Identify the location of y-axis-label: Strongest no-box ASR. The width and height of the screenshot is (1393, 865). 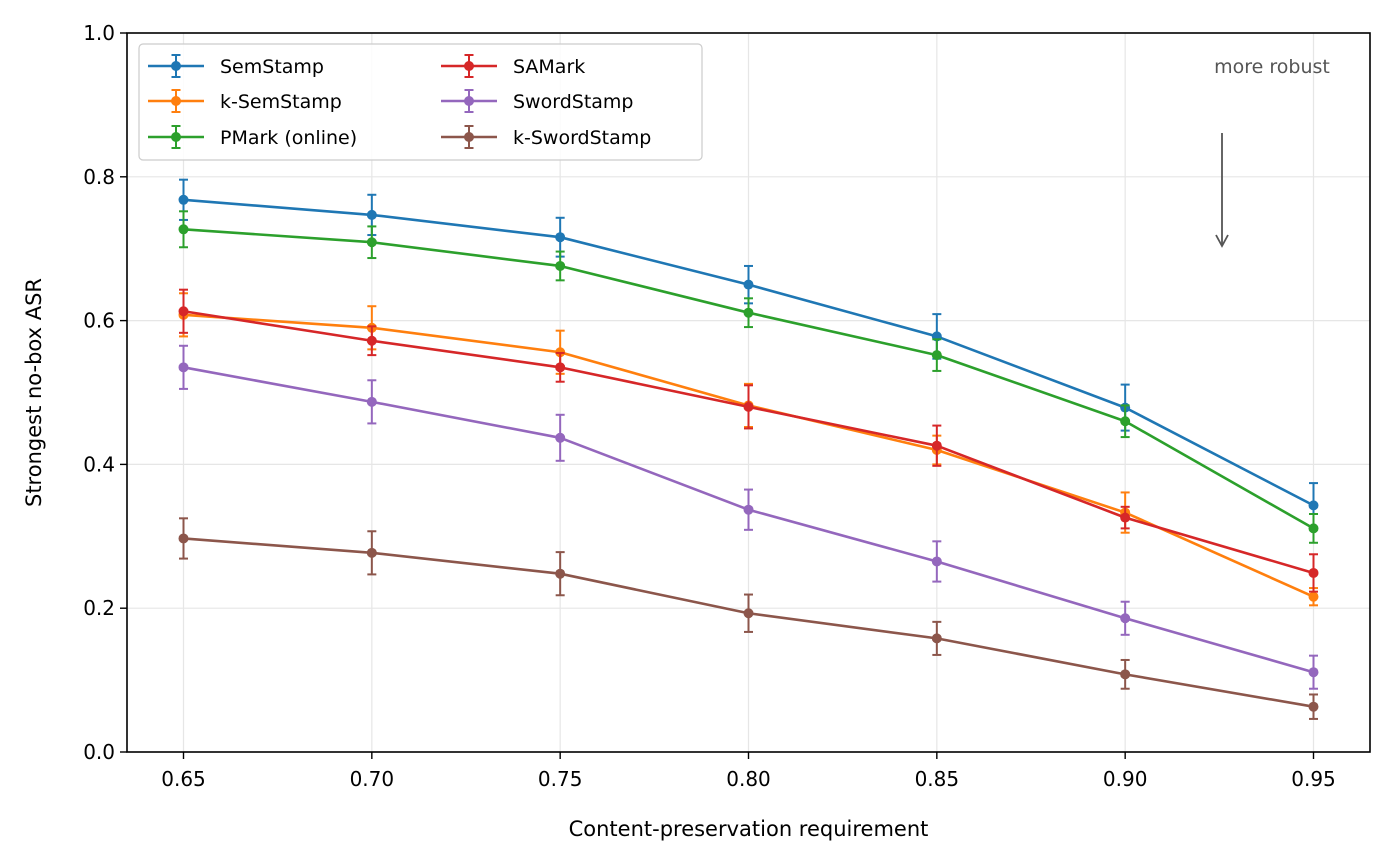
(34, 392).